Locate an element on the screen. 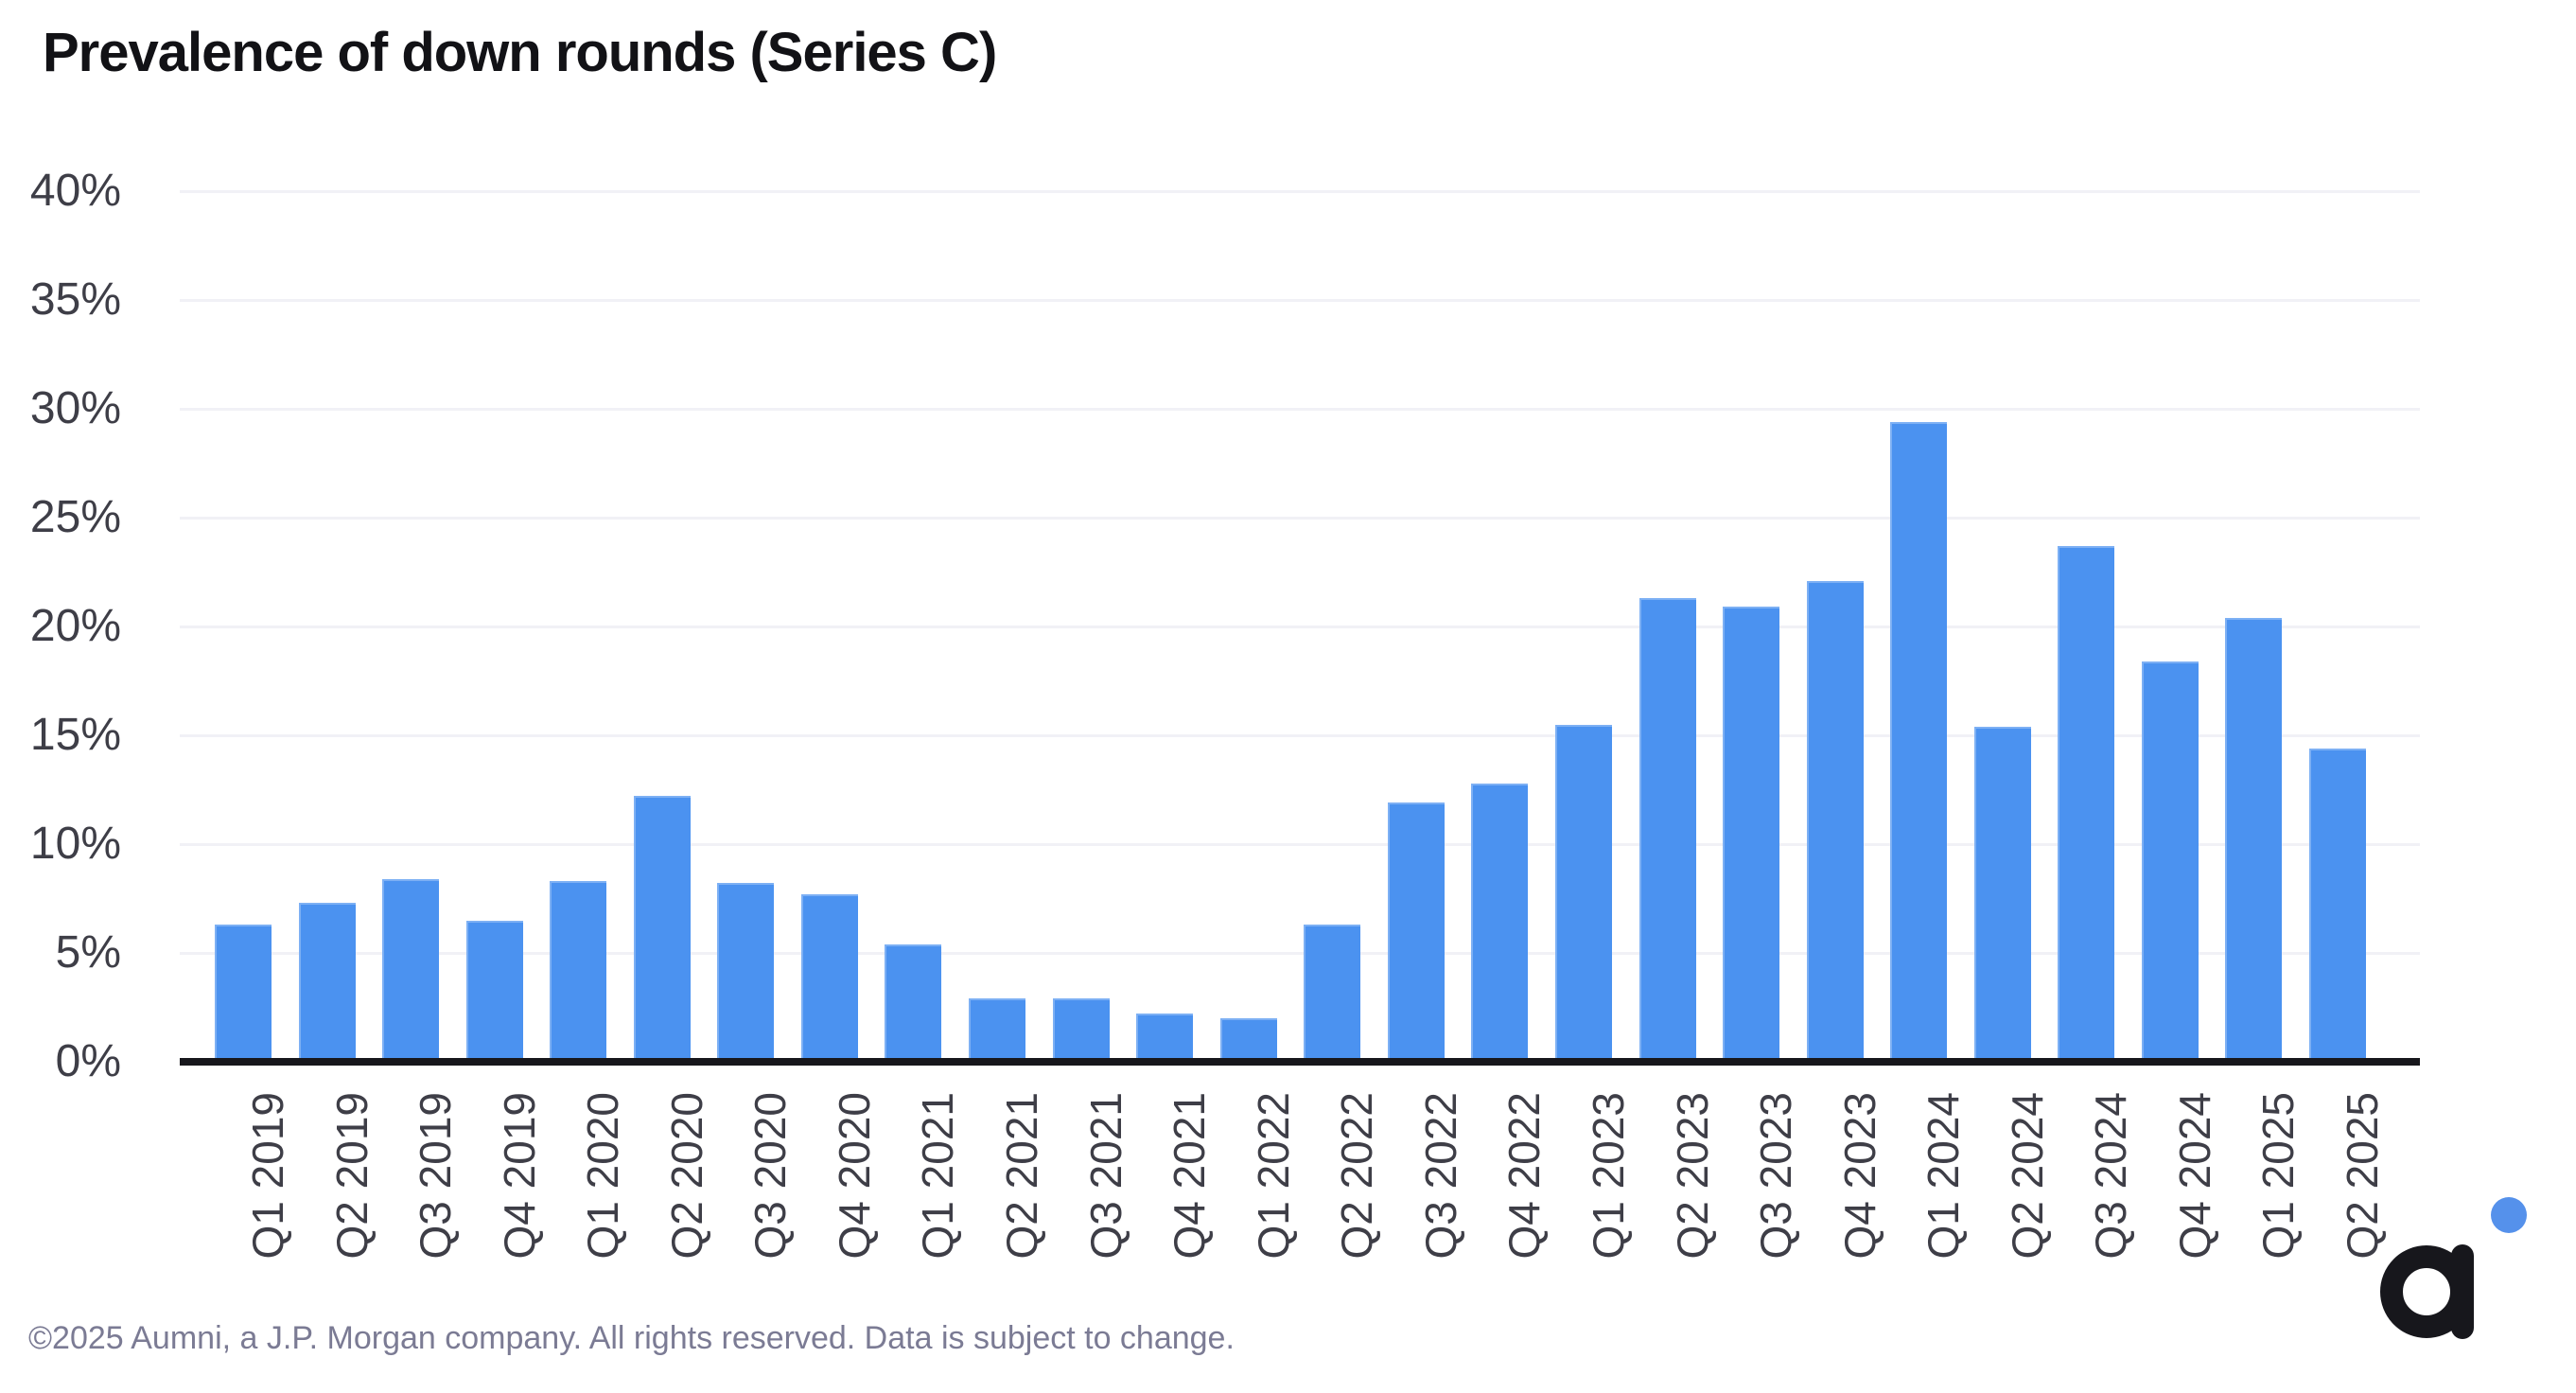 The image size is (2576, 1393). bar-q4-2020 is located at coordinates (829, 977).